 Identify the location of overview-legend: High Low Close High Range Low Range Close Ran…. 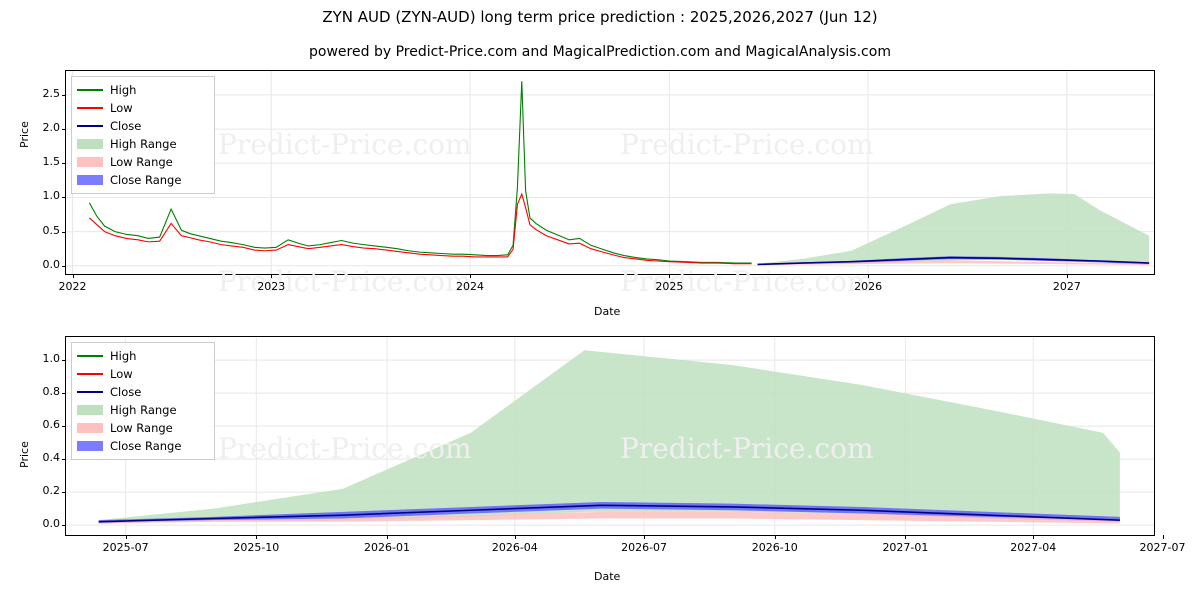
(143, 135).